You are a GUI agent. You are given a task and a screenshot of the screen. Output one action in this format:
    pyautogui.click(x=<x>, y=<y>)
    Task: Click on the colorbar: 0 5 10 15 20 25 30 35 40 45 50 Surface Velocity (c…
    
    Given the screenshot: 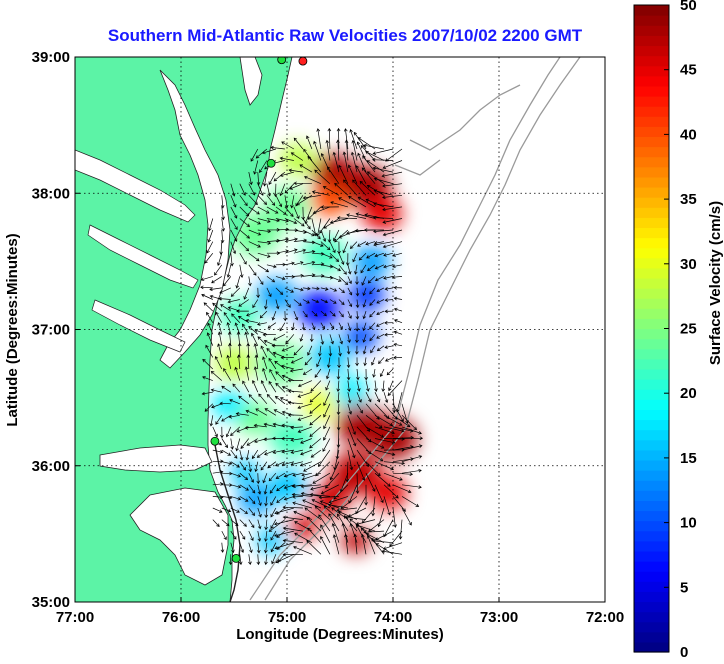 What is the action you would take?
    pyautogui.click(x=678, y=330)
    